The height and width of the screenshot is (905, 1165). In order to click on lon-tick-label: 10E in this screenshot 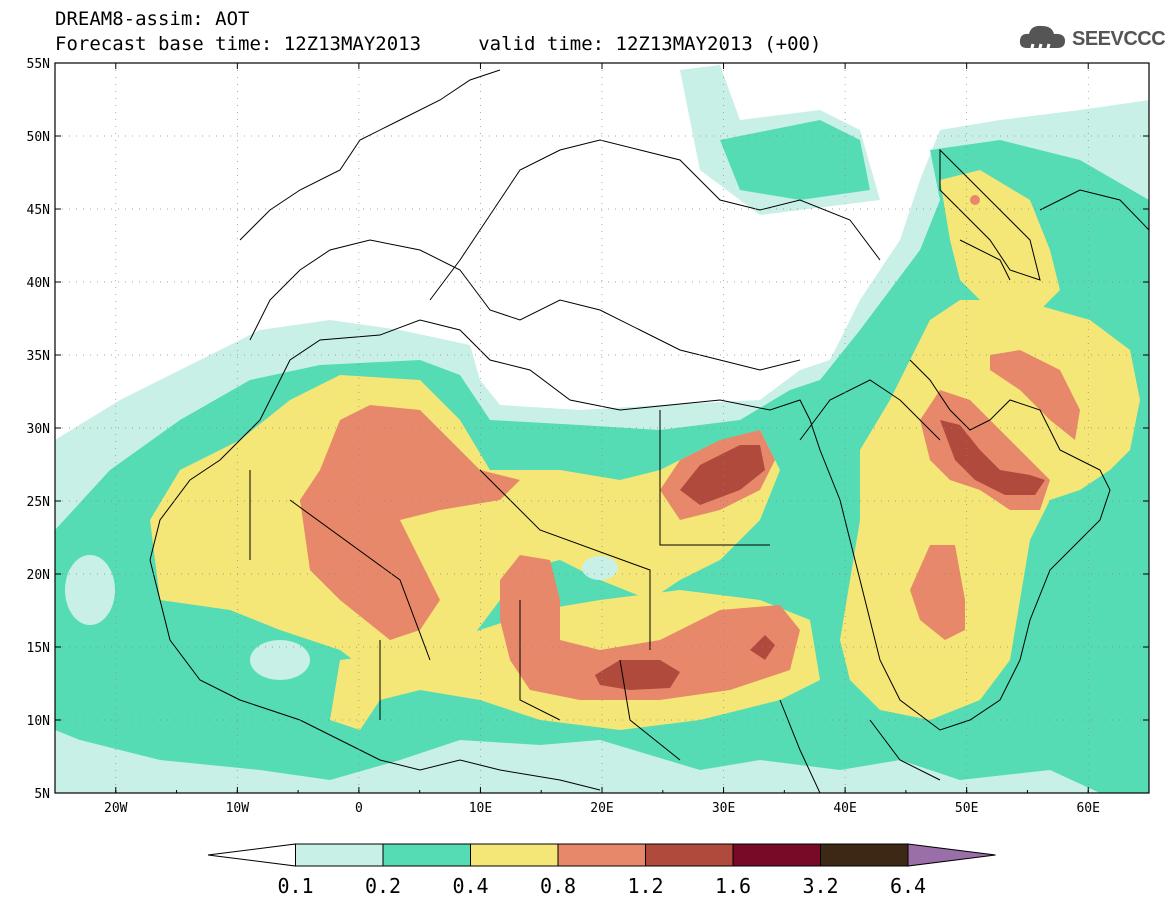, I will do `click(480, 808)`.